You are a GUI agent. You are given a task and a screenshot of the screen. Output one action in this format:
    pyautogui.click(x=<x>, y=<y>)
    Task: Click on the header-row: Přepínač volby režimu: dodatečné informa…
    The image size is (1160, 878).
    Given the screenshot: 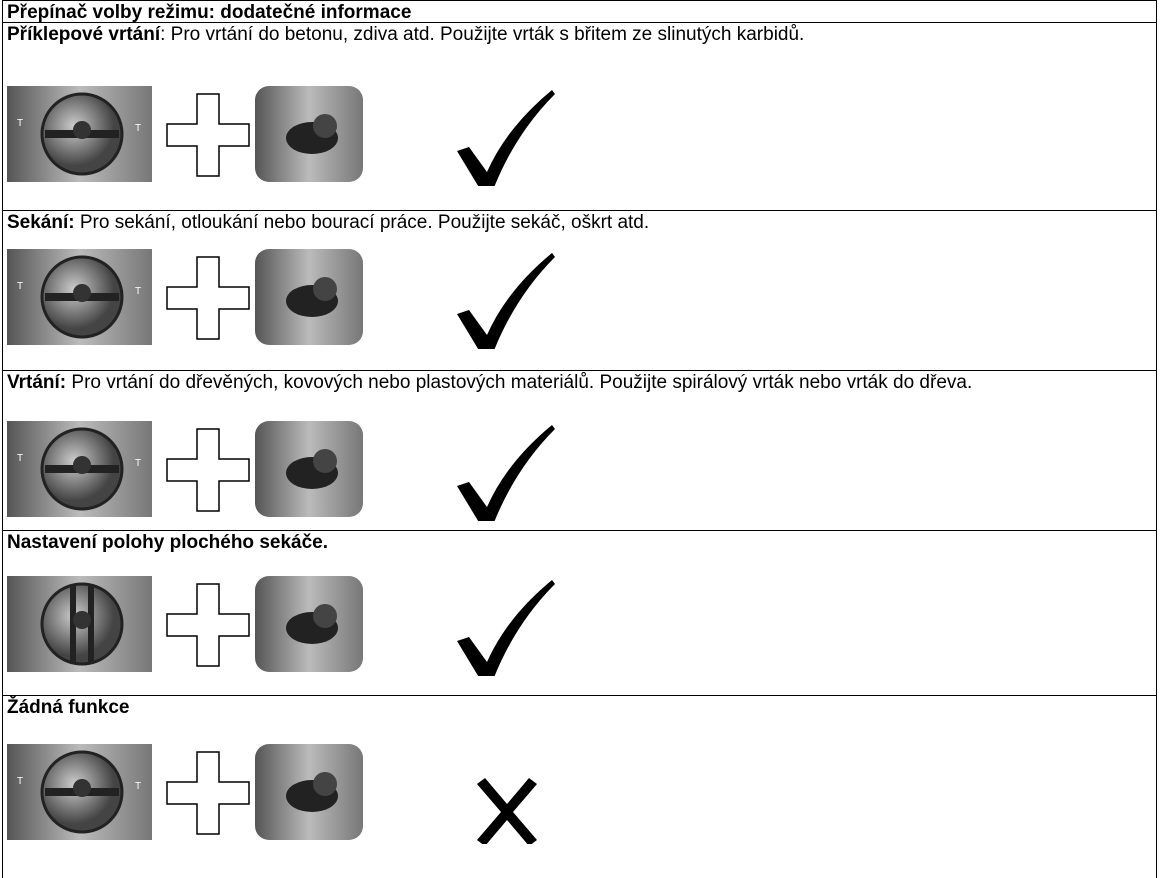 What is the action you would take?
    pyautogui.click(x=579, y=12)
    